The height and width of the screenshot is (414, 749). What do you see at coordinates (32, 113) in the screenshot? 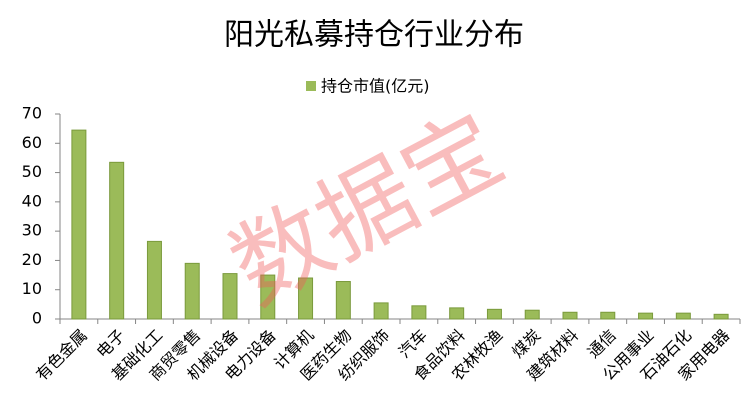
I see `y-tick-label: 70` at bounding box center [32, 113].